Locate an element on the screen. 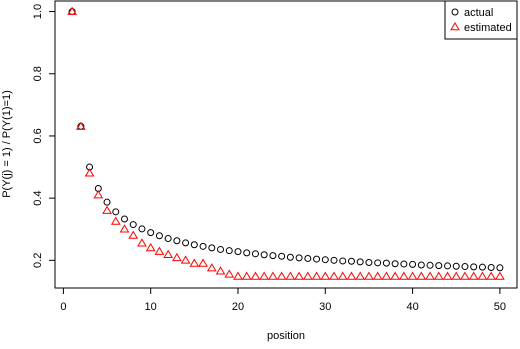 Image resolution: width=520 pixels, height=349 pixels. y-tick-label: 1.0 is located at coordinates (38, 11).